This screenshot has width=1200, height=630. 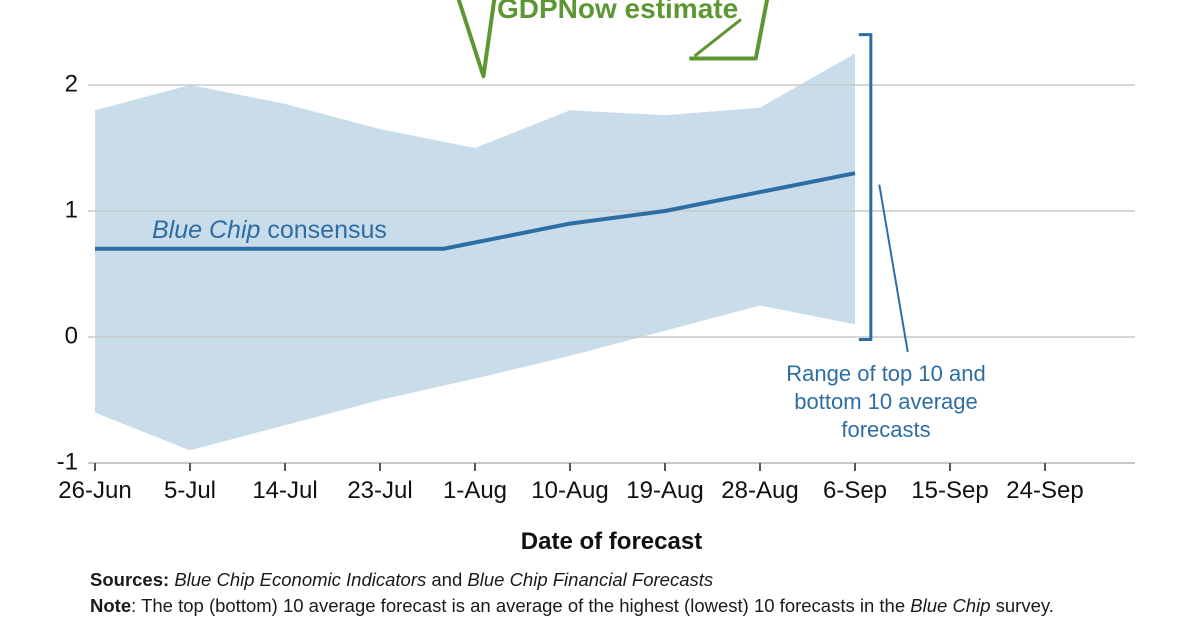 I want to click on x-tick-label: 26-Jun, so click(x=95, y=490).